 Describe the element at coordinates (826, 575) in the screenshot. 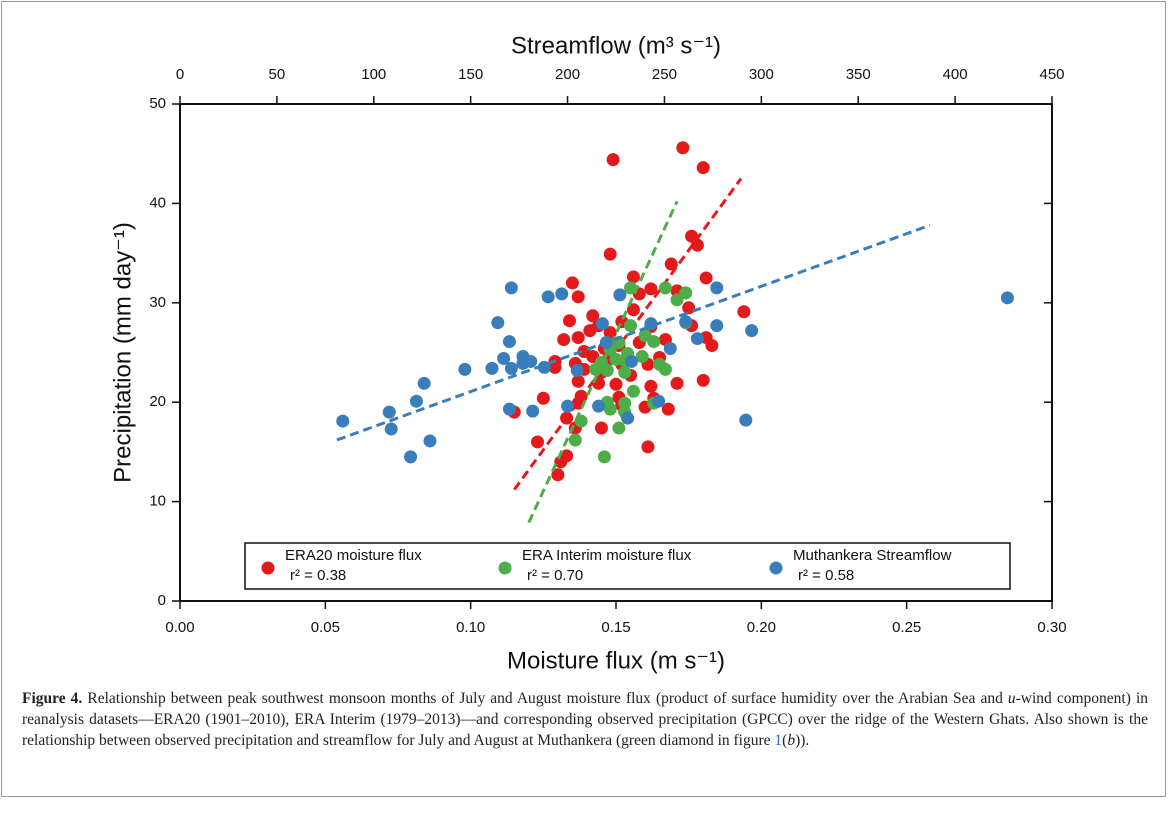

I see `legend-stat: r² = 0.58` at that location.